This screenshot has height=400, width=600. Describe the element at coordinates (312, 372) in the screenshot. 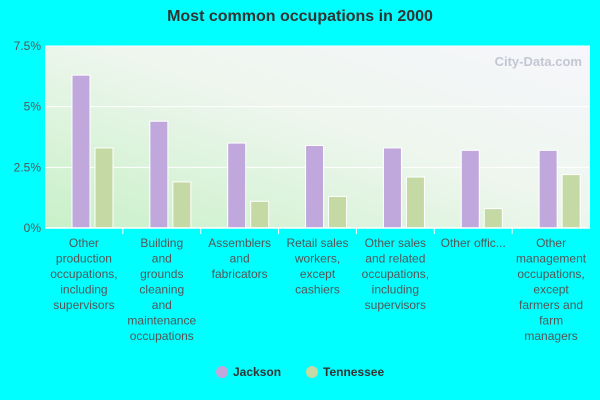

I see `legend-swatch-tennessee` at that location.